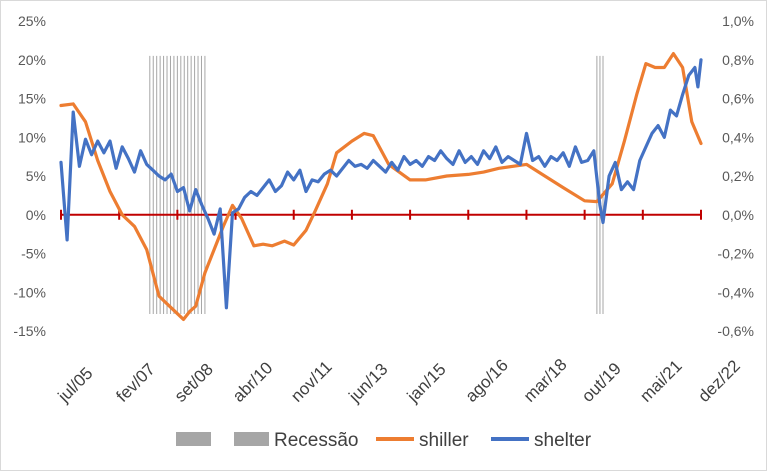  I want to click on right-tick-label: 0,0%, so click(738, 215).